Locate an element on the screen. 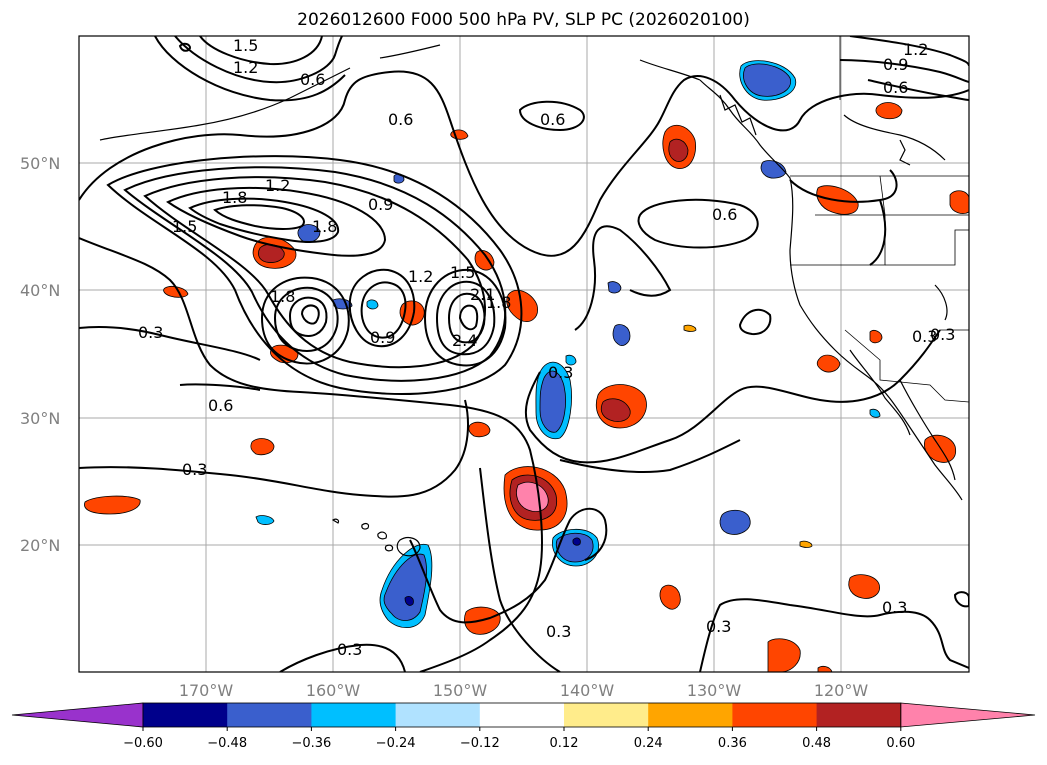  latitude-labels: 50°N 40°N 30°N 20°N is located at coordinates (40, 354).